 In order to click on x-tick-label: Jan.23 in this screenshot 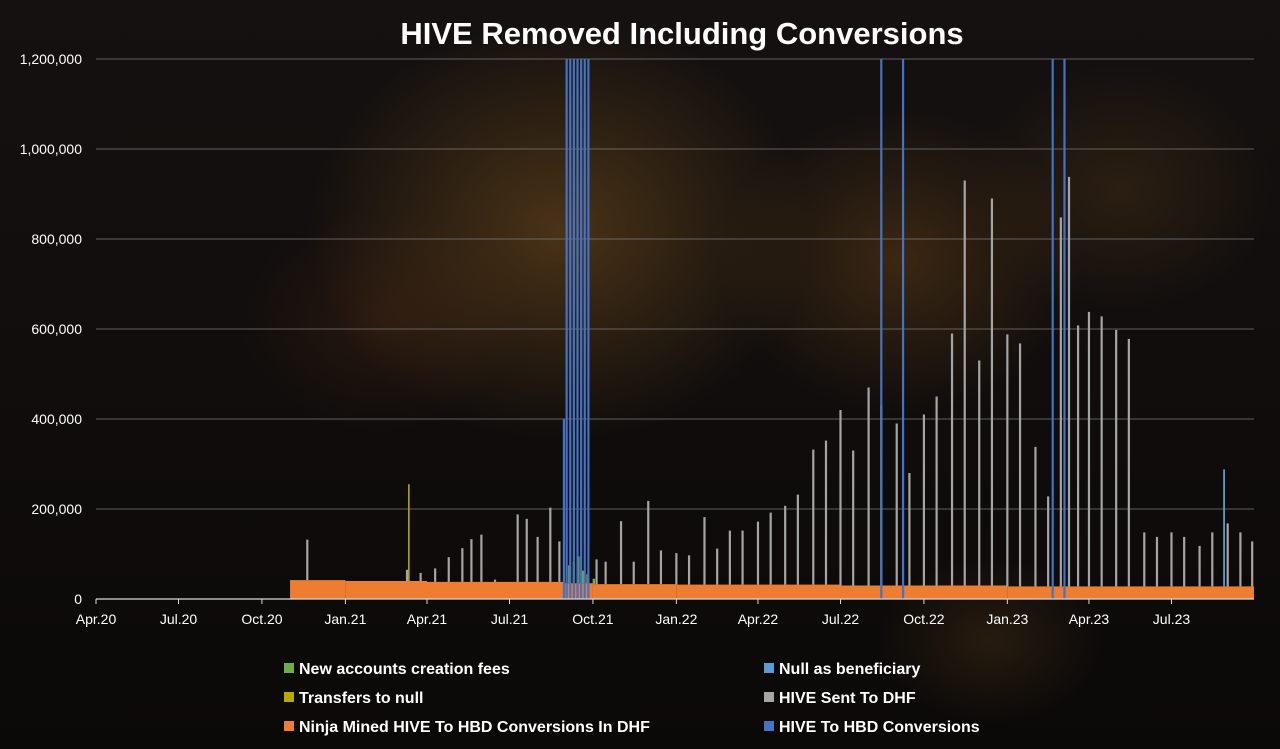, I will do `click(1007, 619)`.